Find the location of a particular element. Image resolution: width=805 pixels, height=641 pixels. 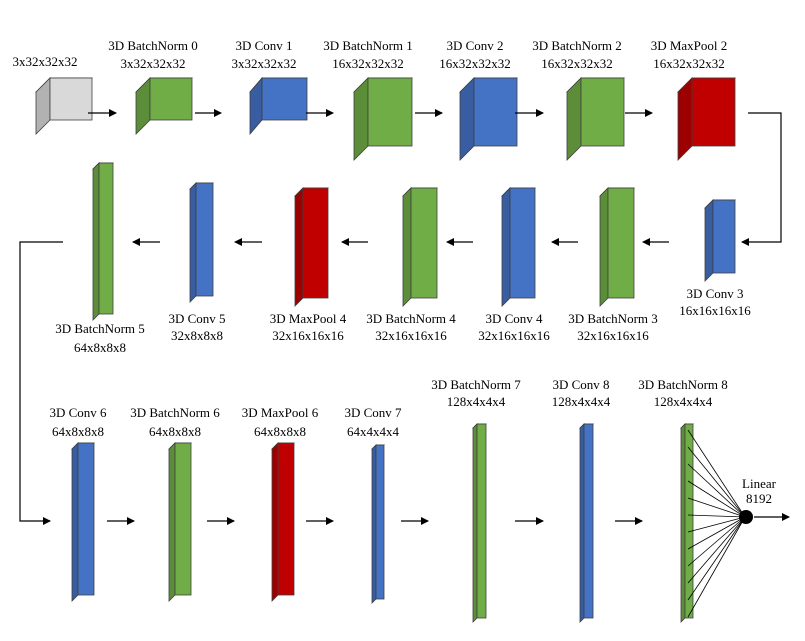

layer-name-label: 3D Conv 2 is located at coordinates (474, 45).